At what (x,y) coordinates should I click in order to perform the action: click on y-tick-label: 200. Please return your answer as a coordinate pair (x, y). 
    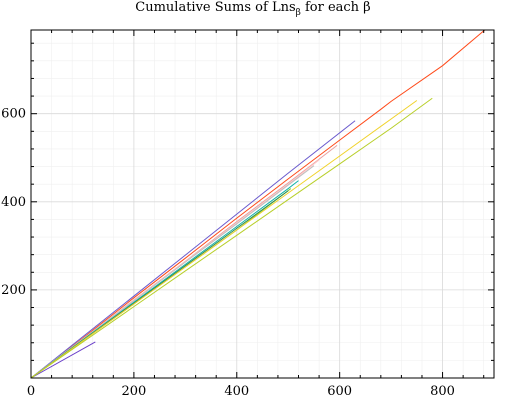
    Looking at the image, I should click on (13, 290).